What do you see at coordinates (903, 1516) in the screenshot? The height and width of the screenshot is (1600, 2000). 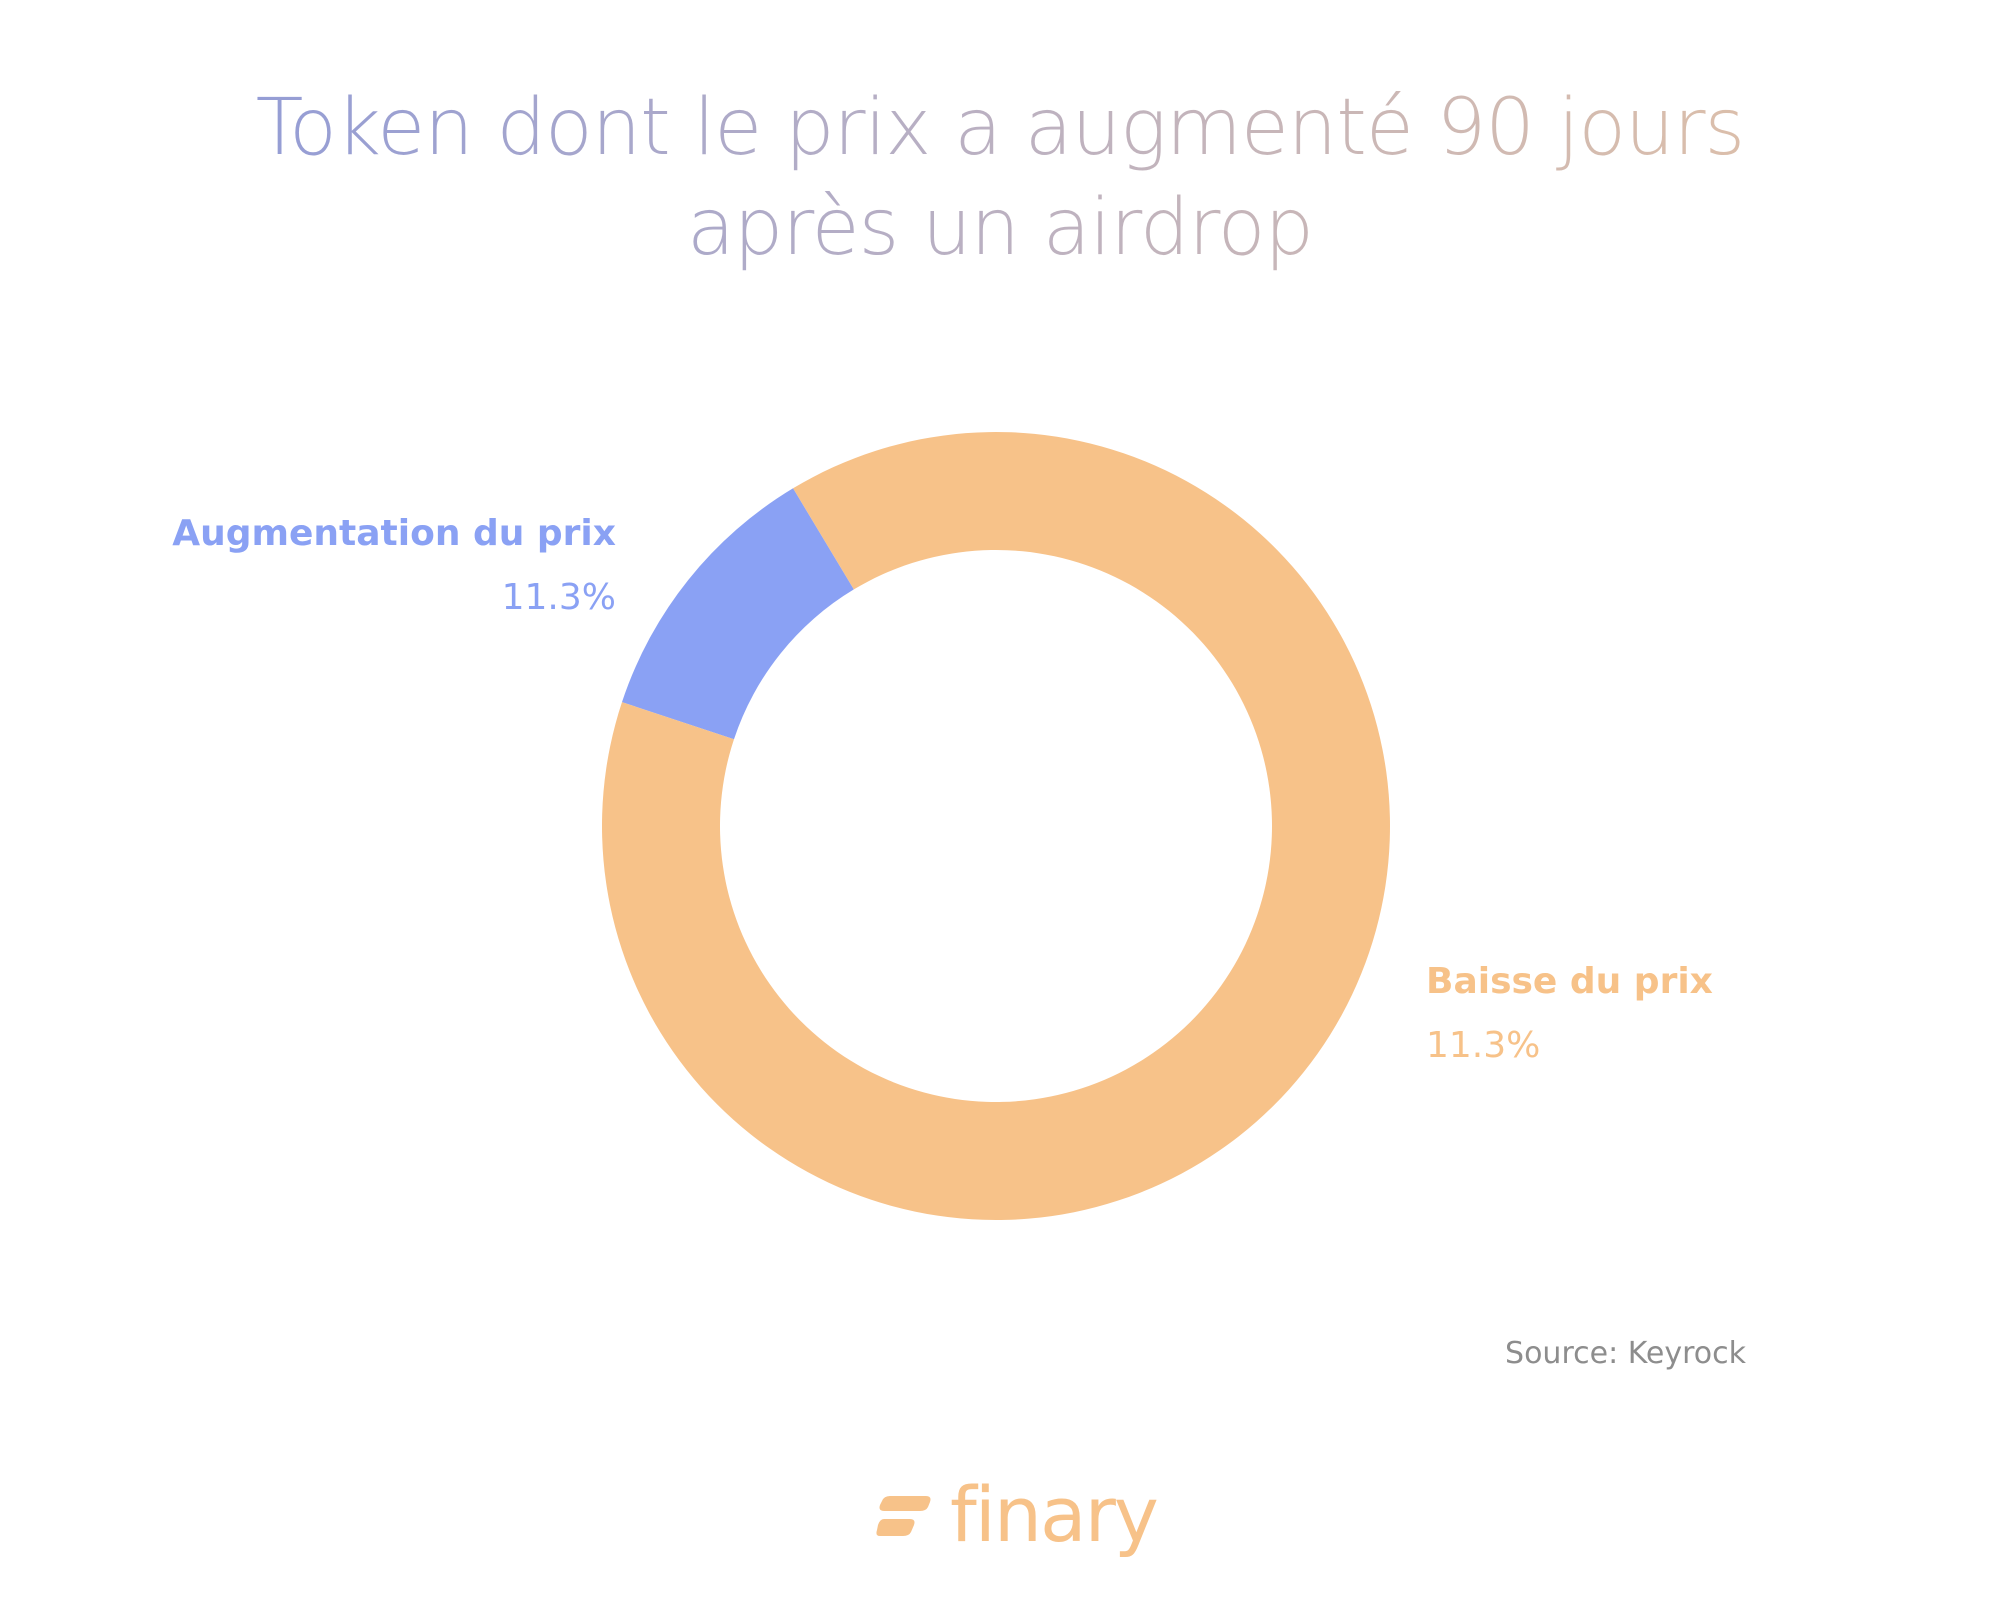 I see `finary-logo-icon` at bounding box center [903, 1516].